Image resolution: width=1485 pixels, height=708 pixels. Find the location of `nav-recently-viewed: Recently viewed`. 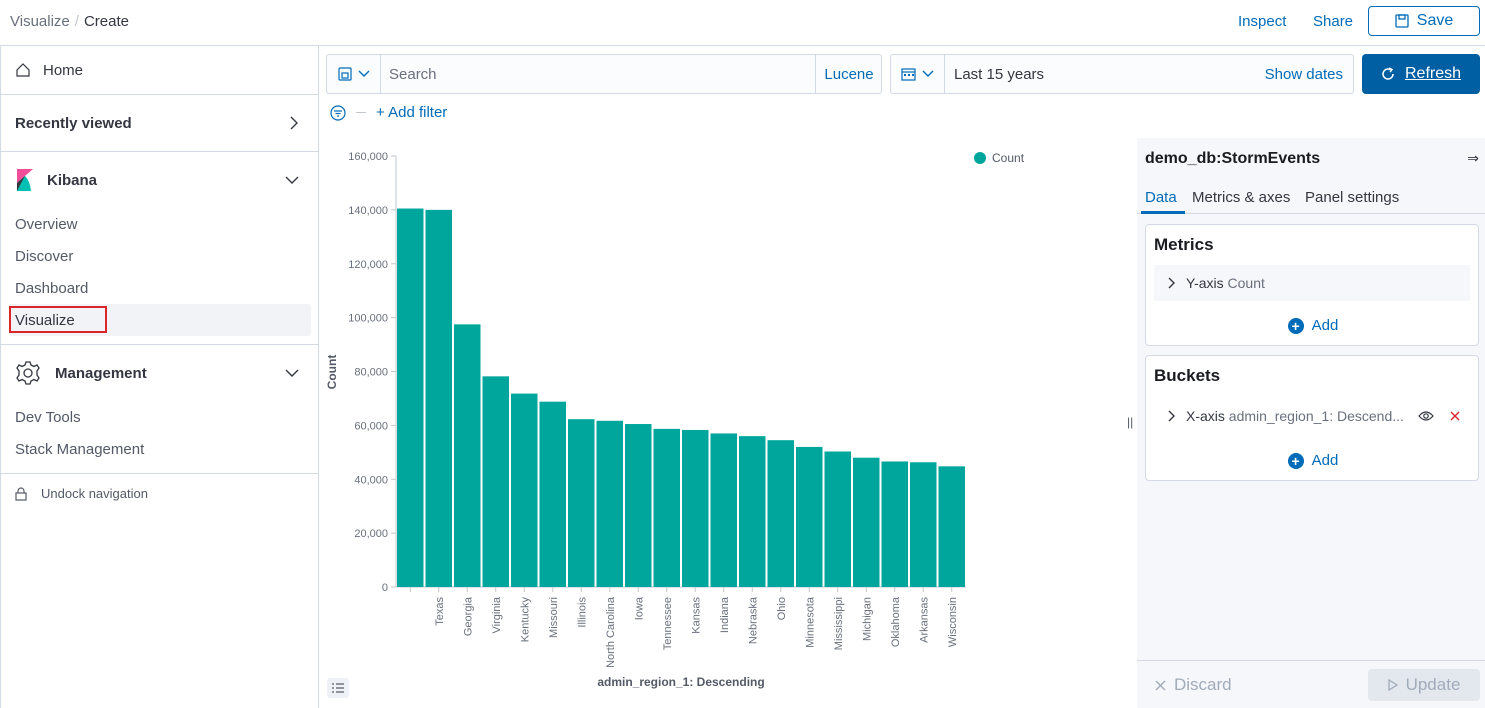

nav-recently-viewed: Recently viewed is located at coordinates (160, 123).